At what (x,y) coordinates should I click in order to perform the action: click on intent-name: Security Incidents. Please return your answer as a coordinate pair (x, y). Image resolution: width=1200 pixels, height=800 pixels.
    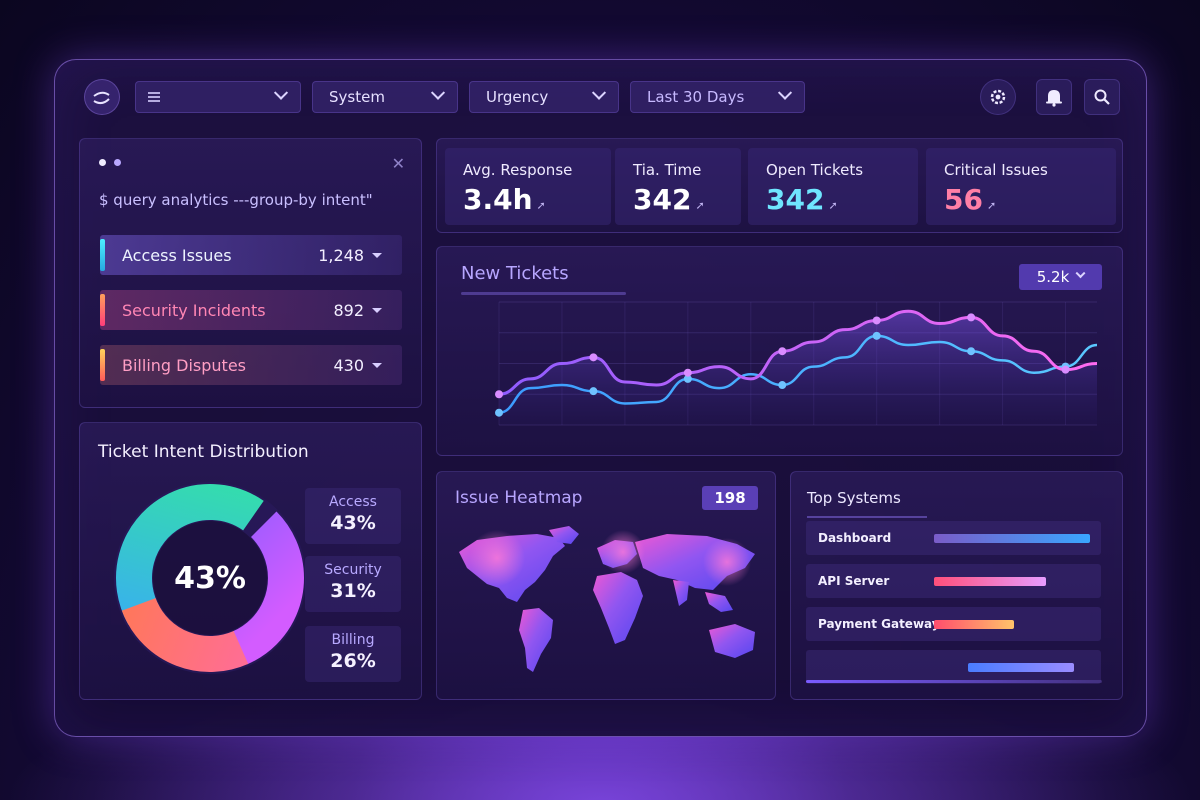
    Looking at the image, I should click on (194, 310).